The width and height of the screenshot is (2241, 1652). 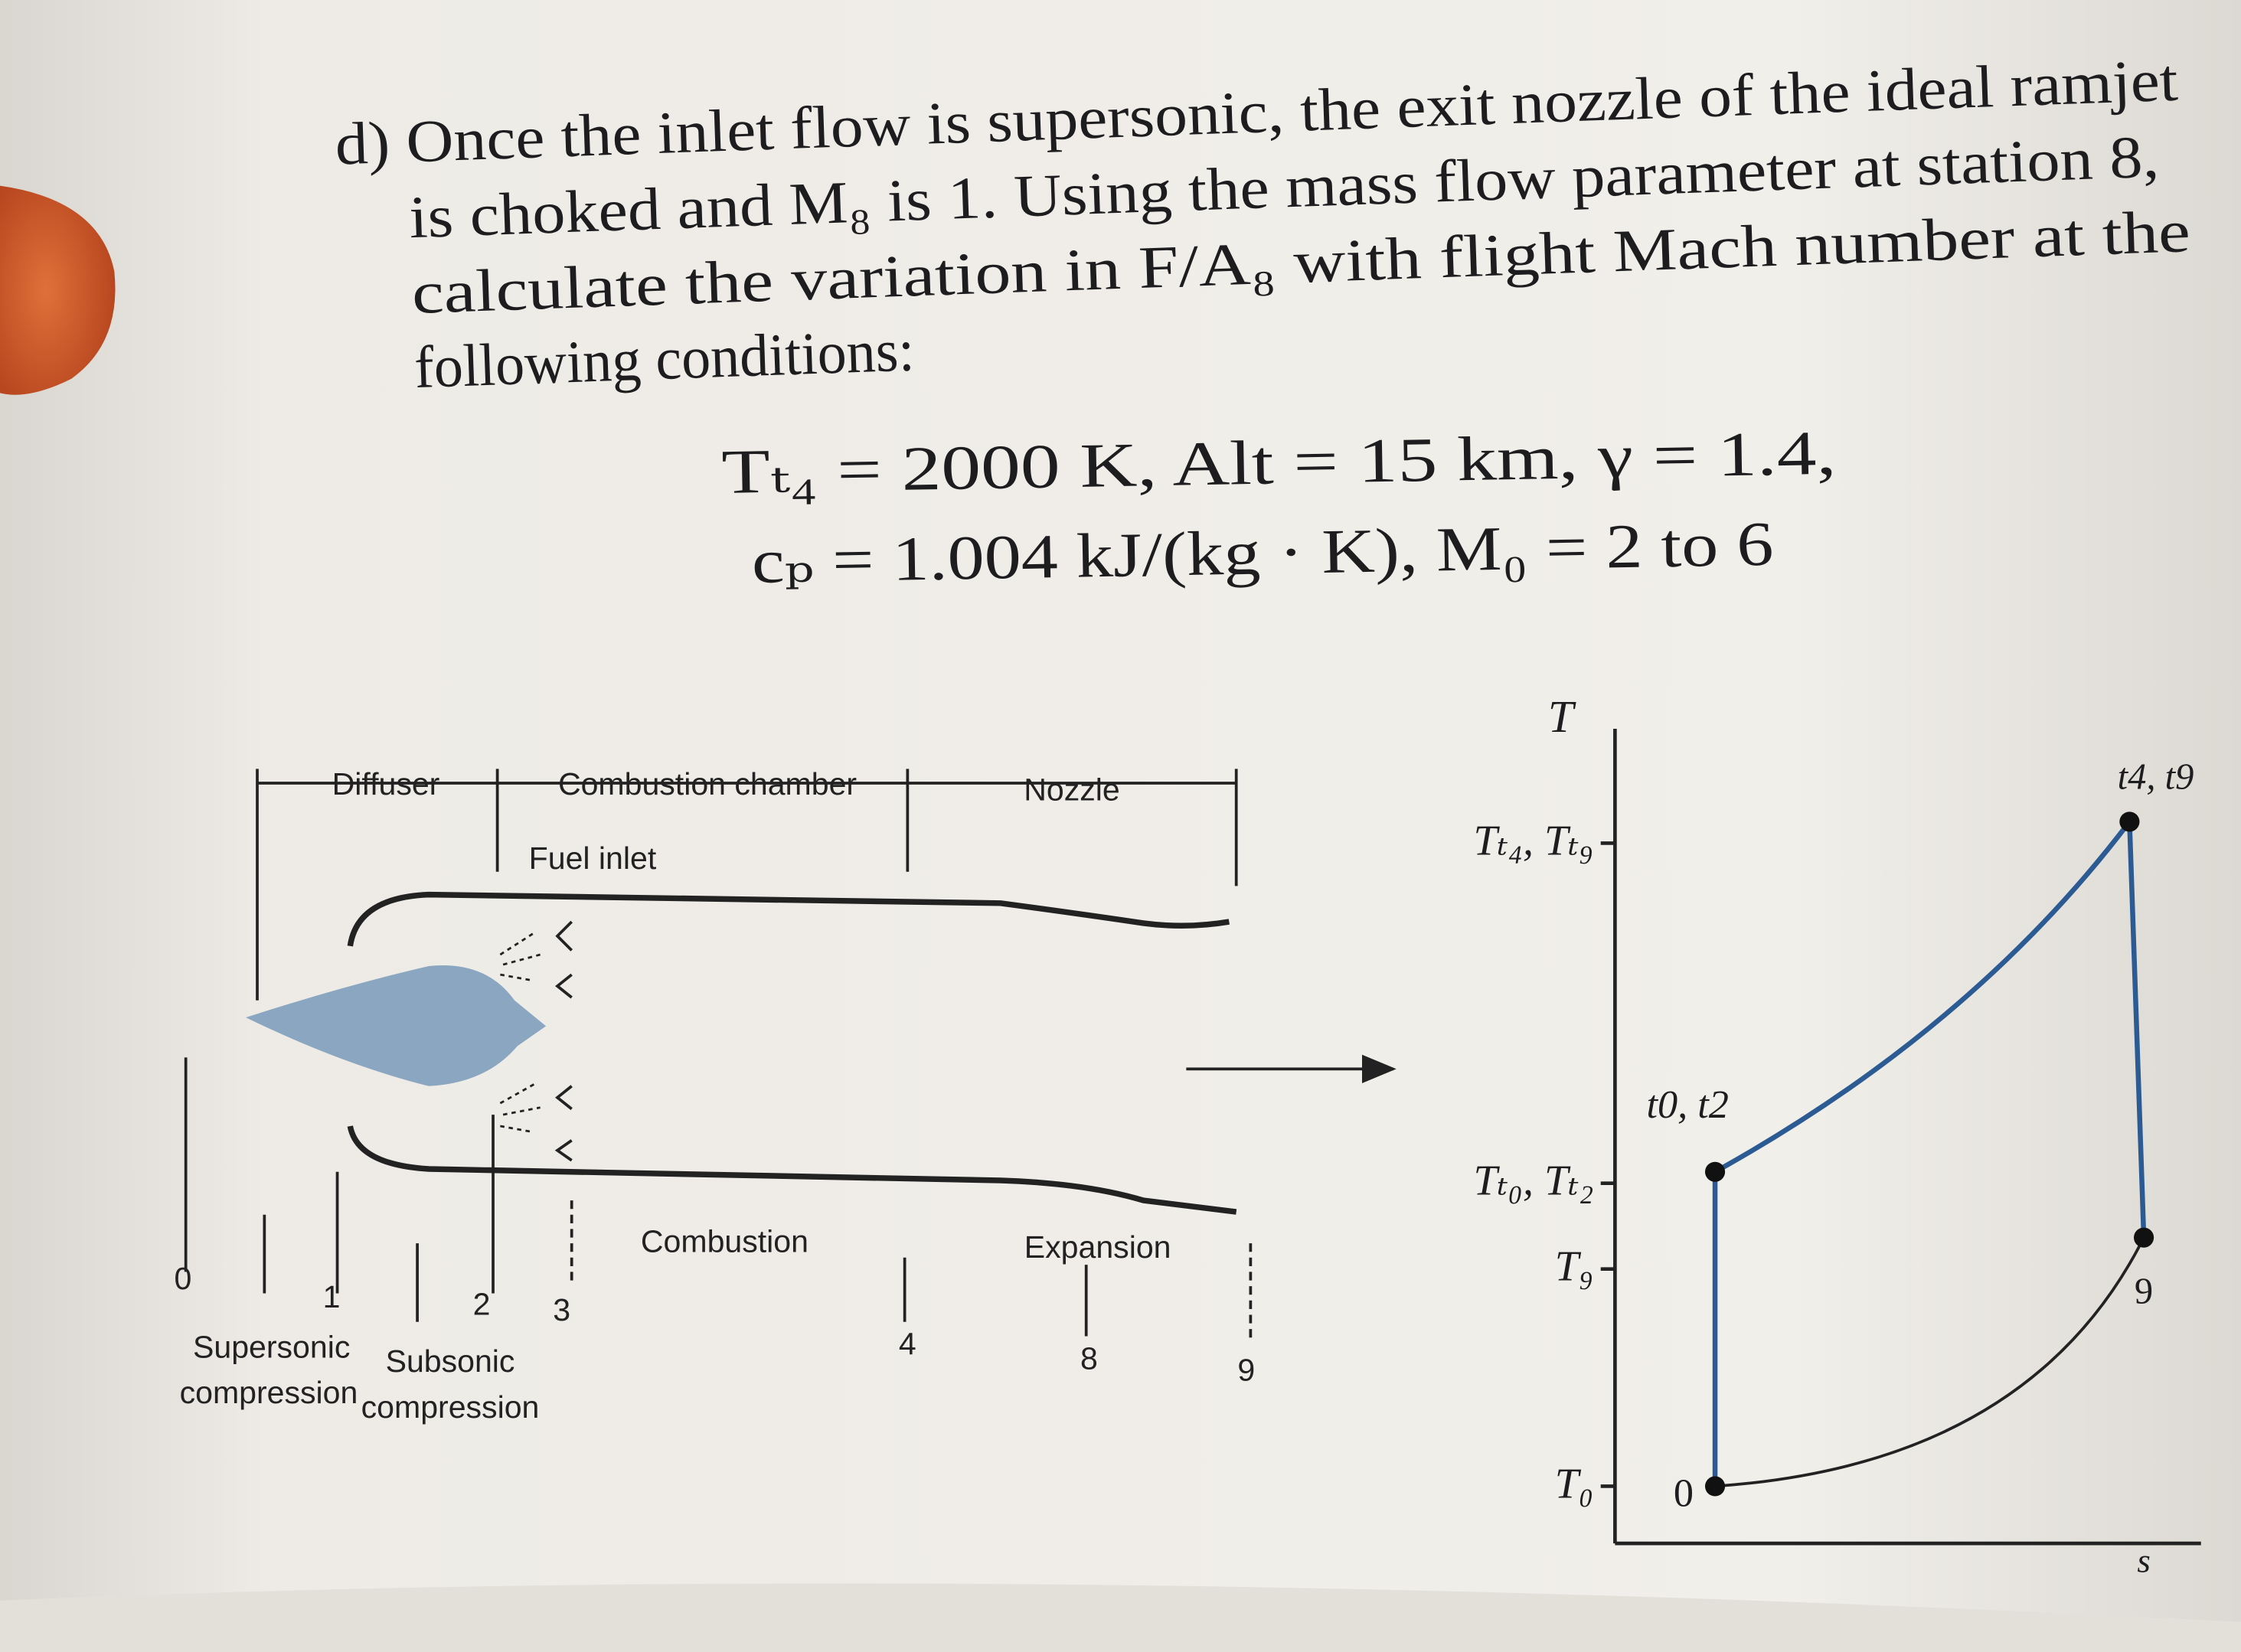 What do you see at coordinates (1534, 840) in the screenshot?
I see `temperature-label: Tₜ₄, Tₜ₉` at bounding box center [1534, 840].